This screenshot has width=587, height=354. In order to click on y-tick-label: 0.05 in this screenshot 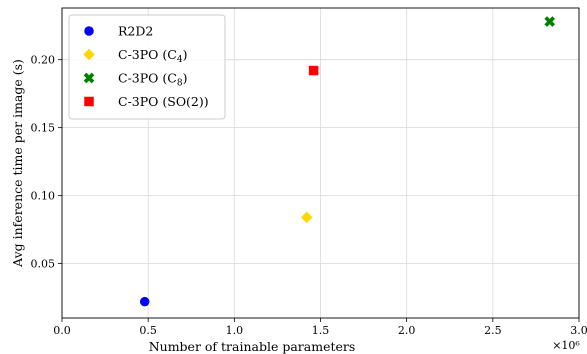, I will do `click(43, 264)`.